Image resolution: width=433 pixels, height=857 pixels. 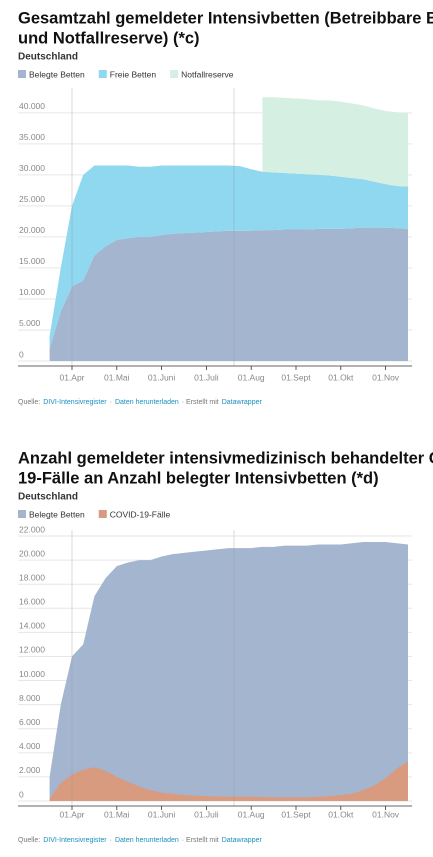 What do you see at coordinates (30, 698) in the screenshot?
I see `y-tick-label: 8.000` at bounding box center [30, 698].